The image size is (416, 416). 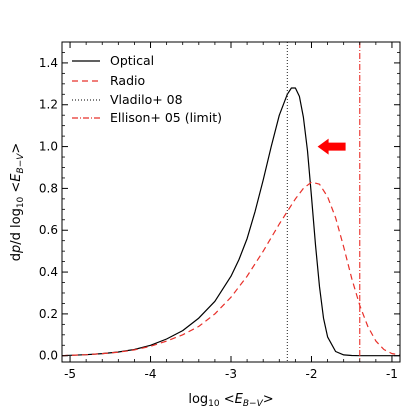 I want to click on x-axis-label: log10 <EB−V>, so click(x=230, y=400).